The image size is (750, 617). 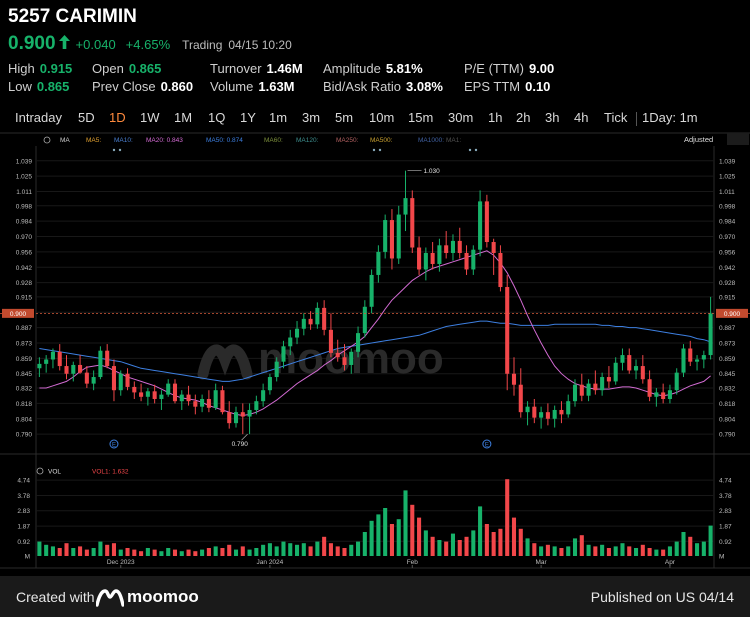 What do you see at coordinates (347, 140) in the screenshot?
I see `ma-legend-item: MA250:` at bounding box center [347, 140].